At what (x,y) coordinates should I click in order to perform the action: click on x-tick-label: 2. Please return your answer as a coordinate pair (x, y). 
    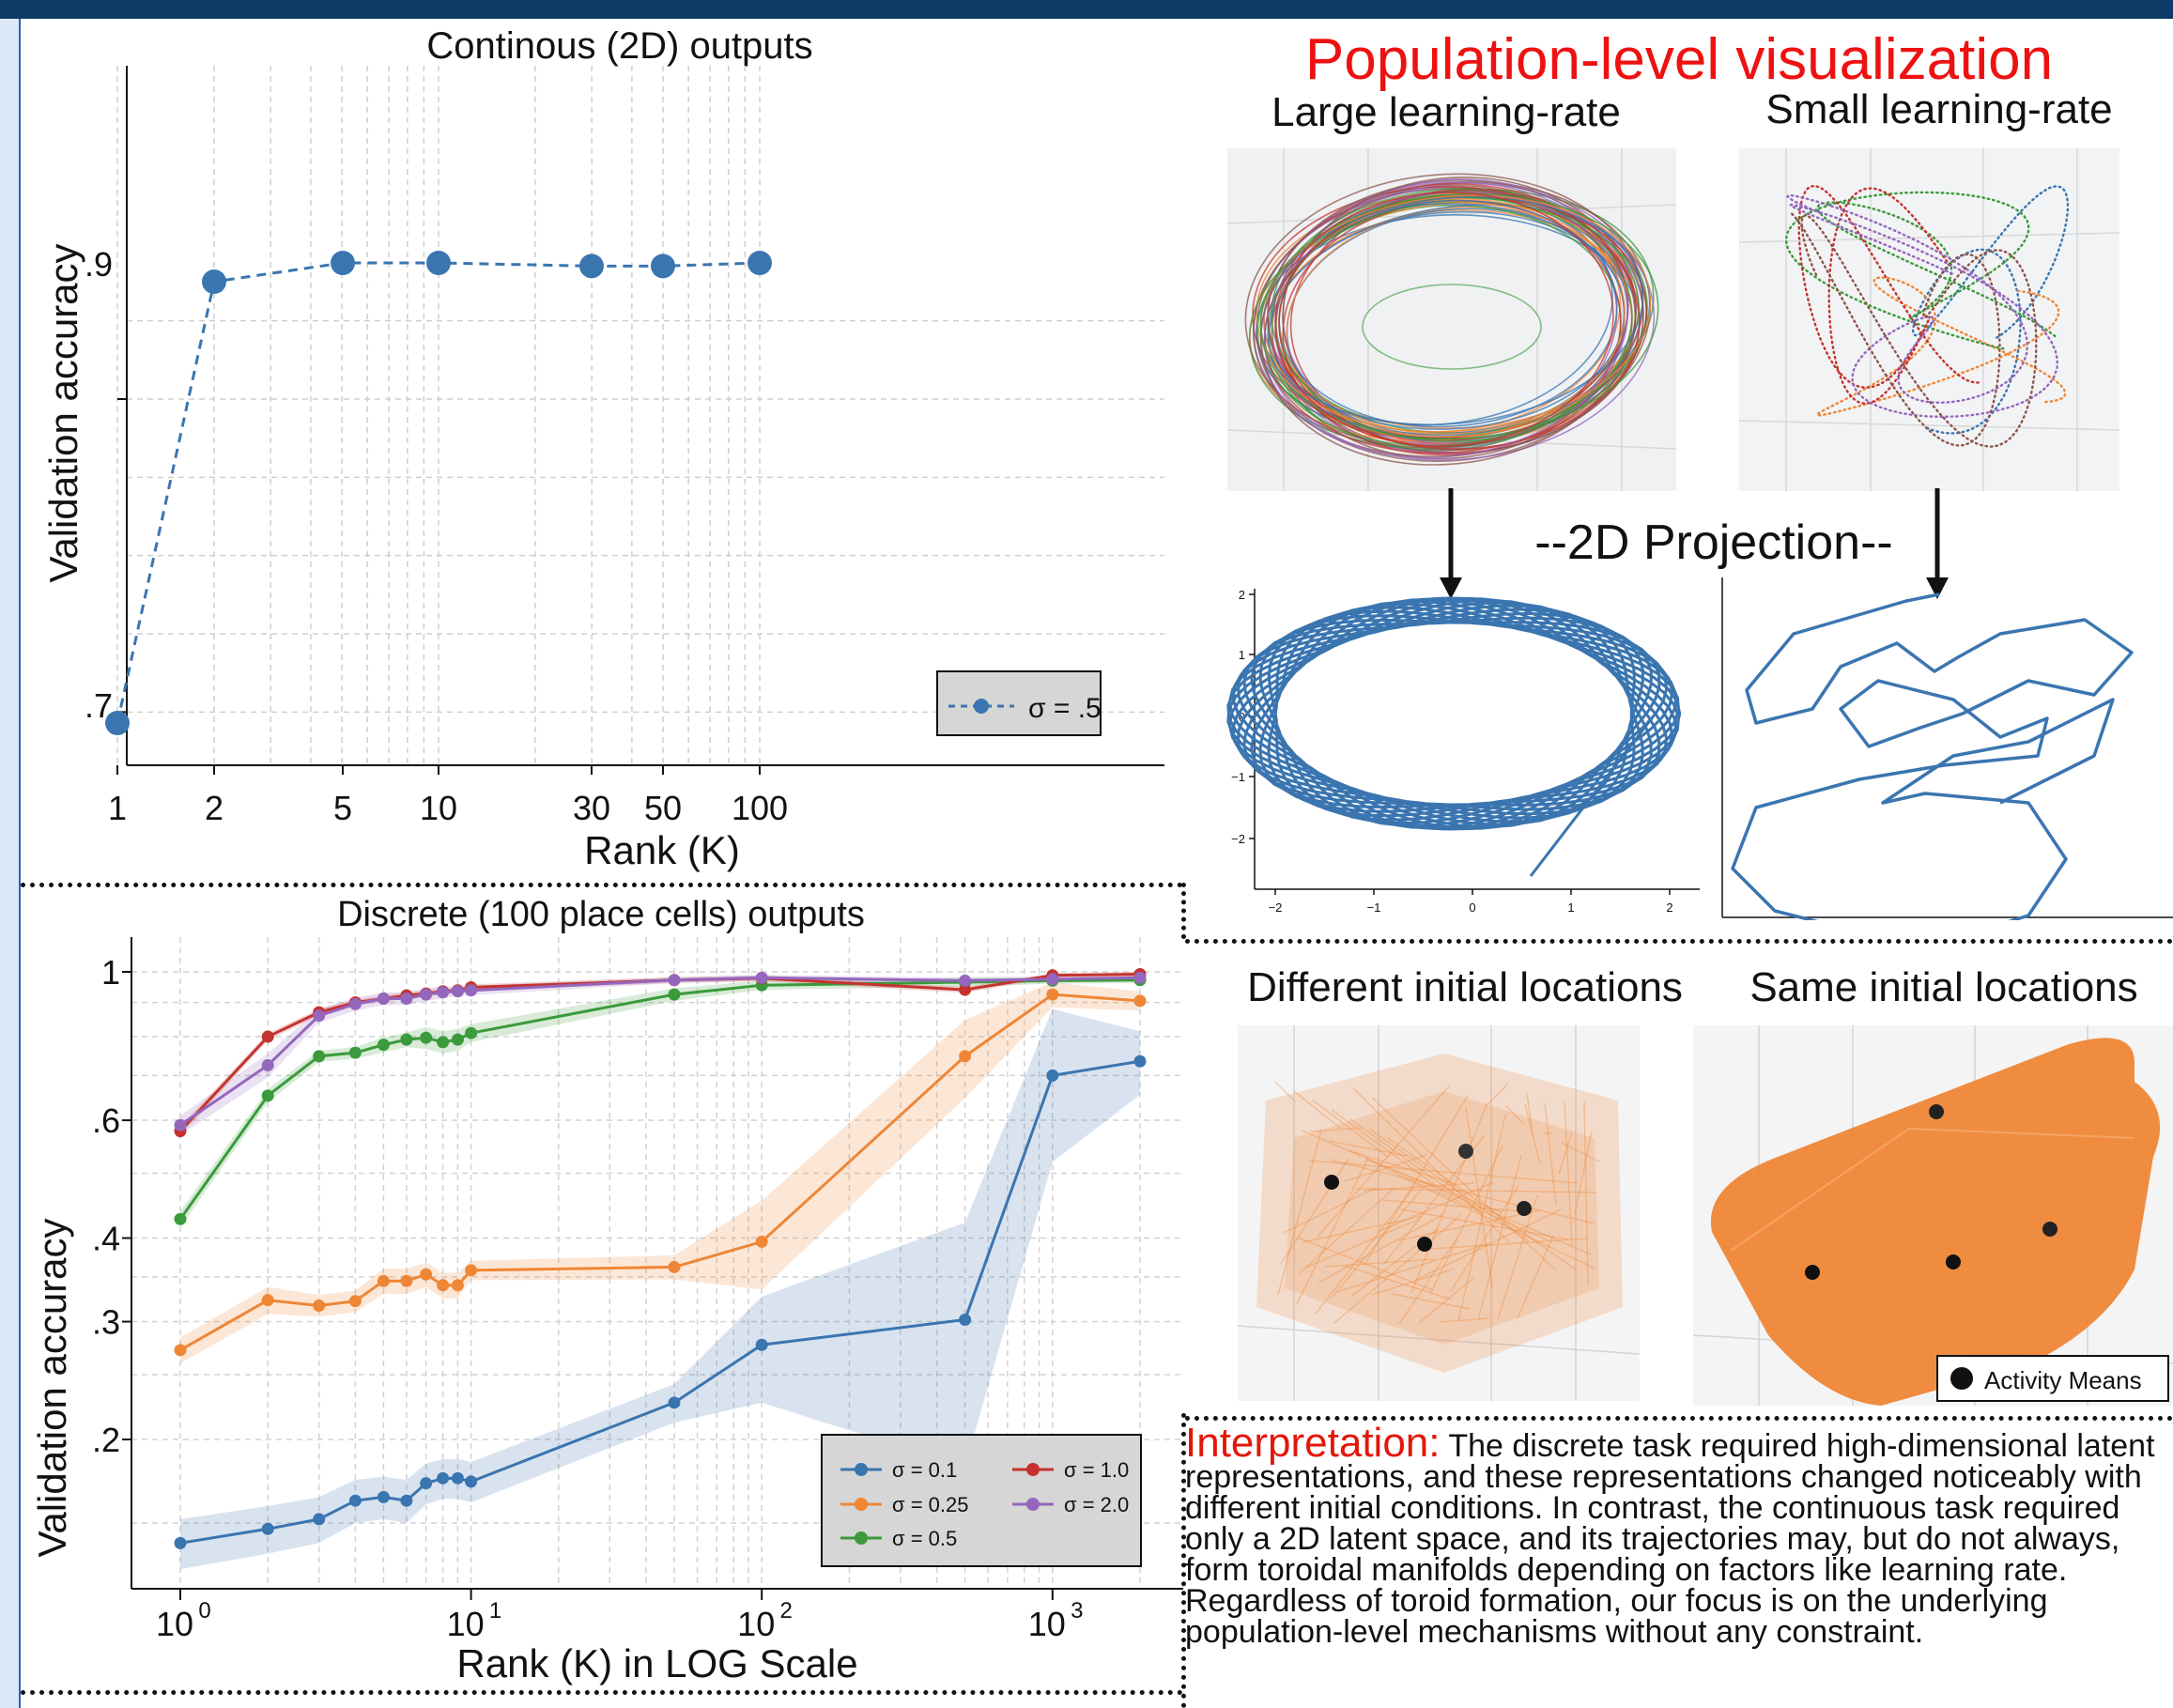
    Looking at the image, I should click on (1669, 907).